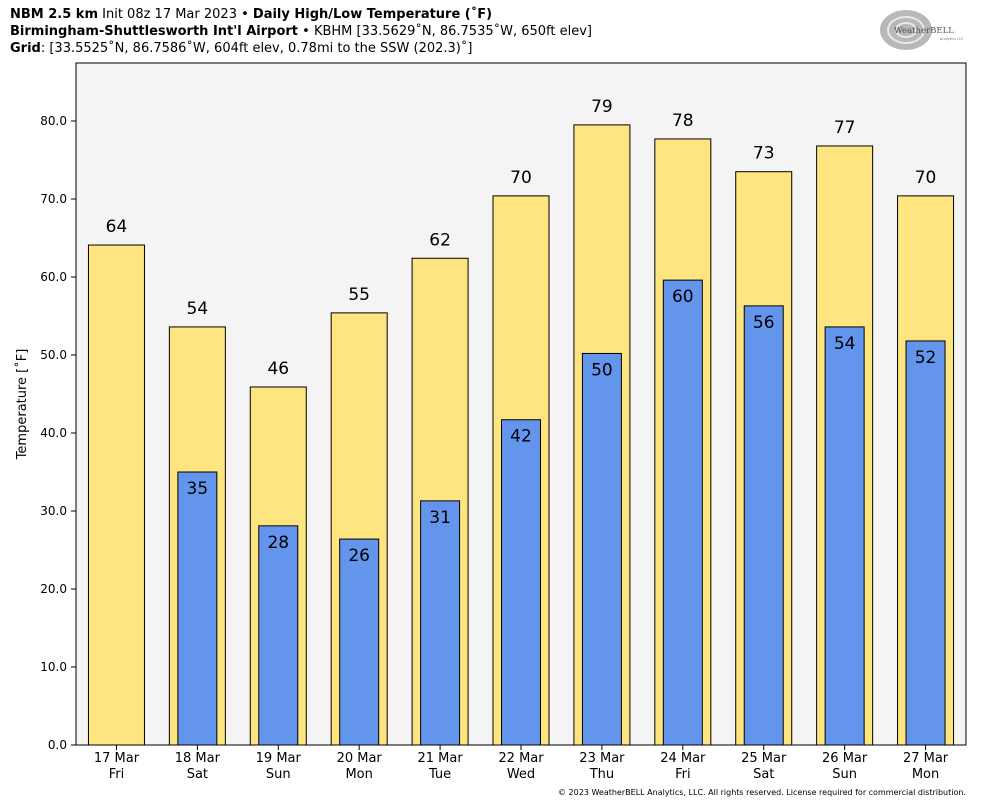 Image resolution: width=984 pixels, height=808 pixels. I want to click on high-value-label: 77, so click(845, 128).